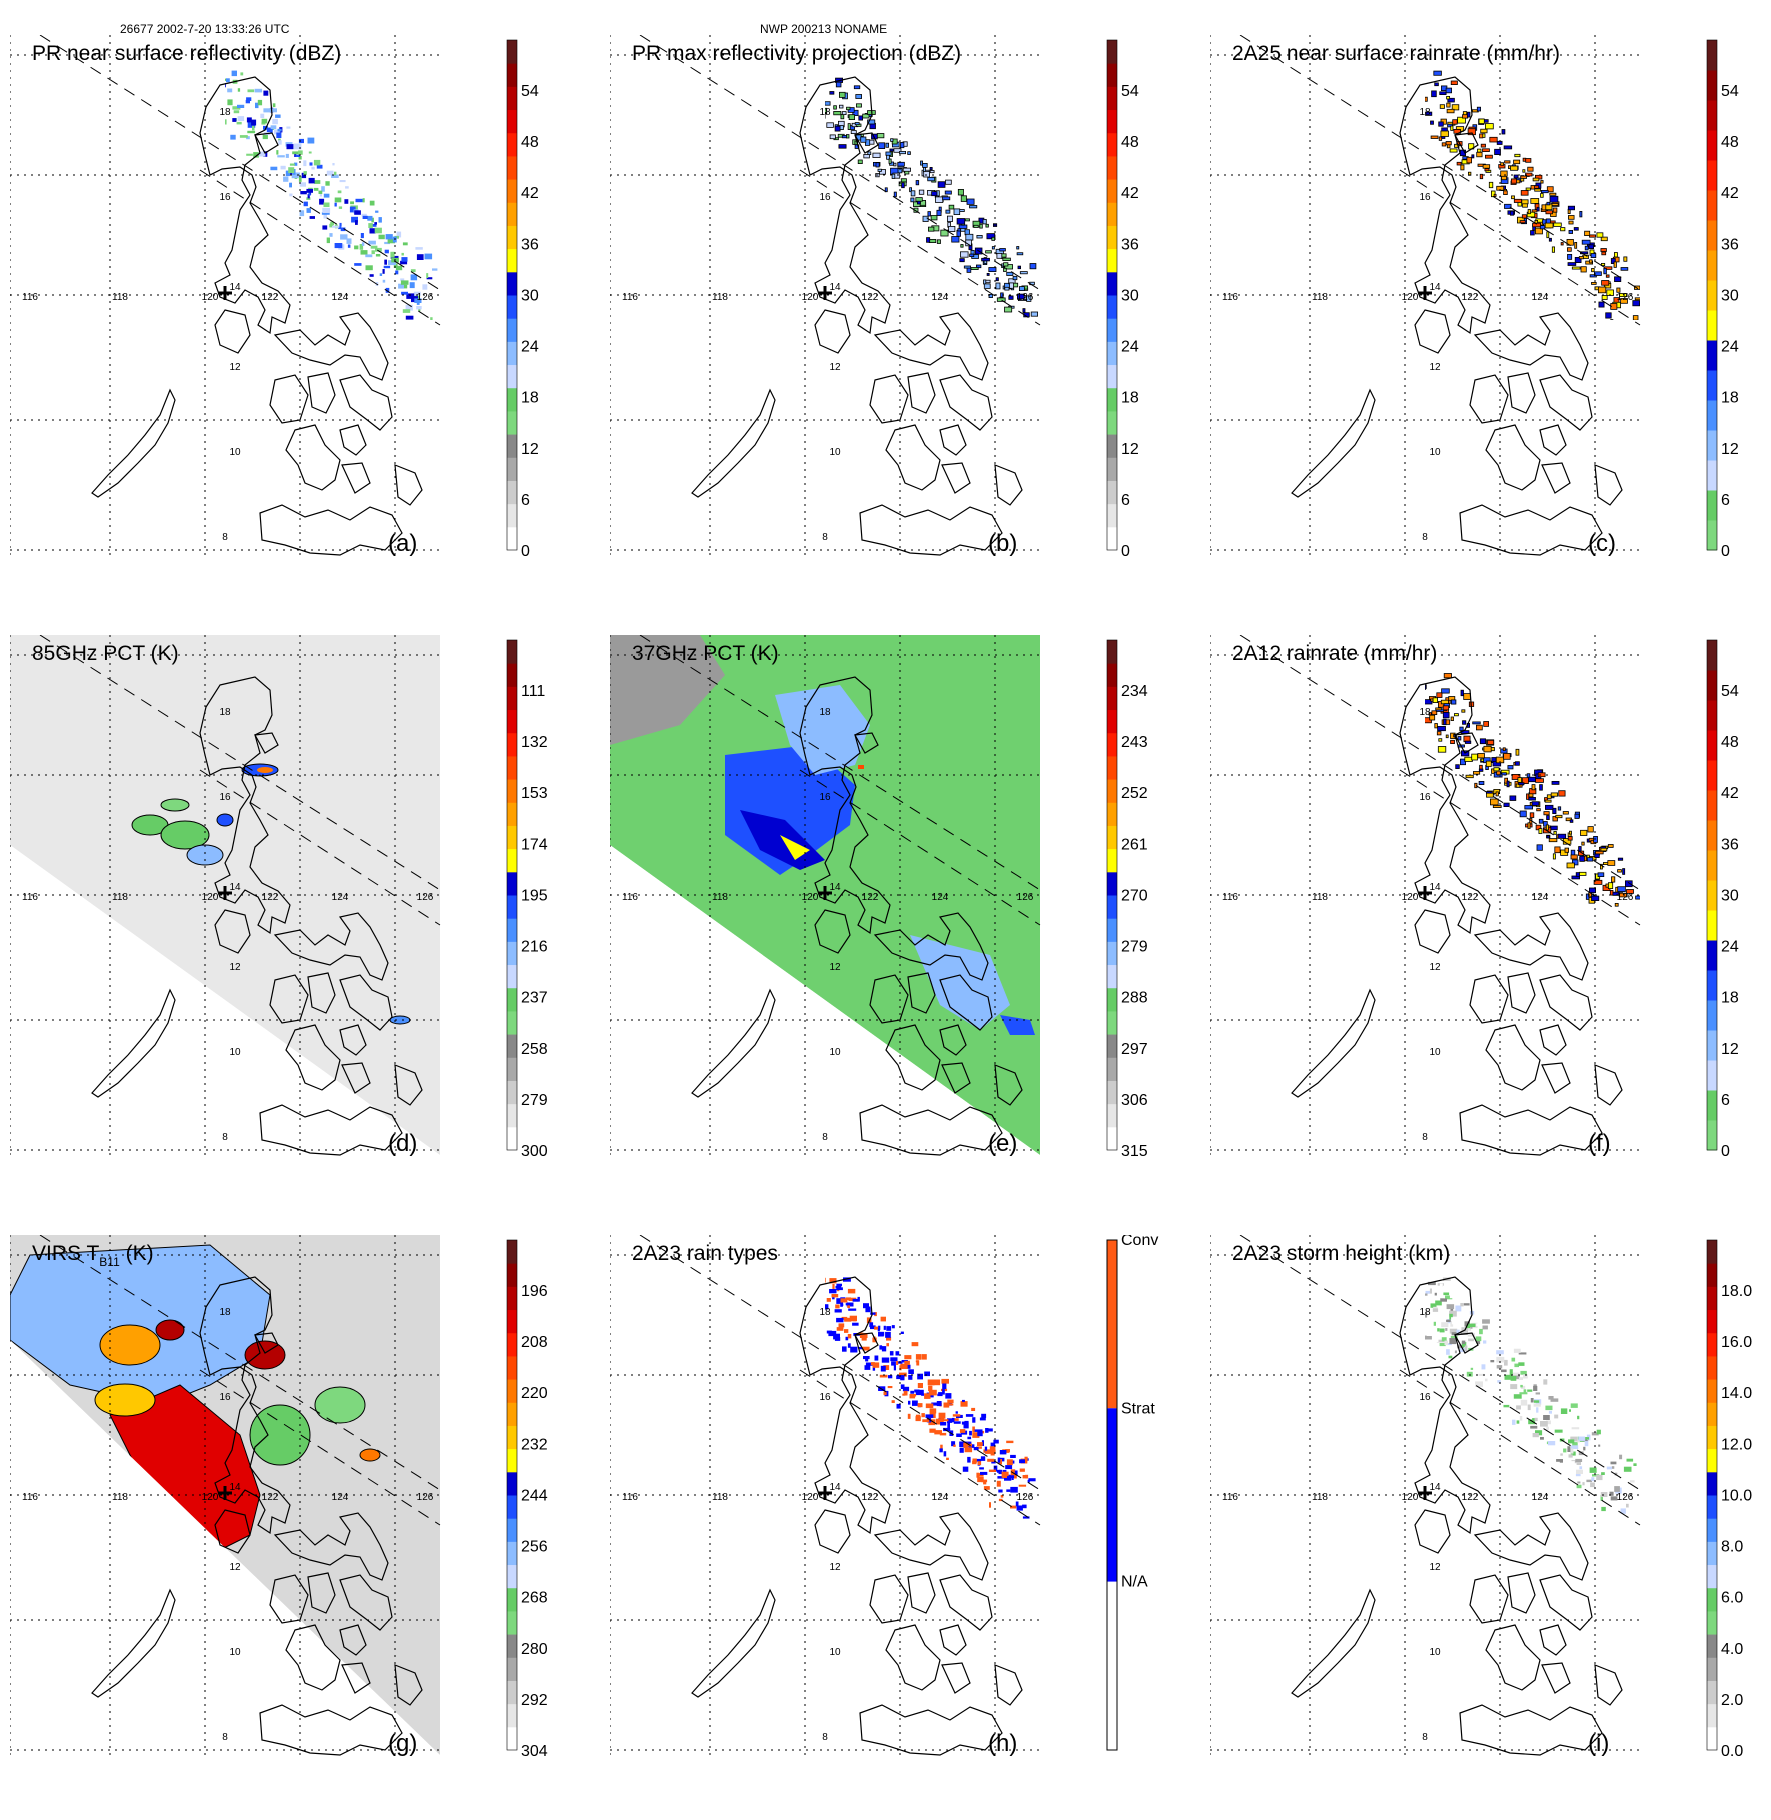 The height and width of the screenshot is (1820, 1771). I want to click on panel-title: 2A12 rainrate (mm/hr), so click(1334, 653).